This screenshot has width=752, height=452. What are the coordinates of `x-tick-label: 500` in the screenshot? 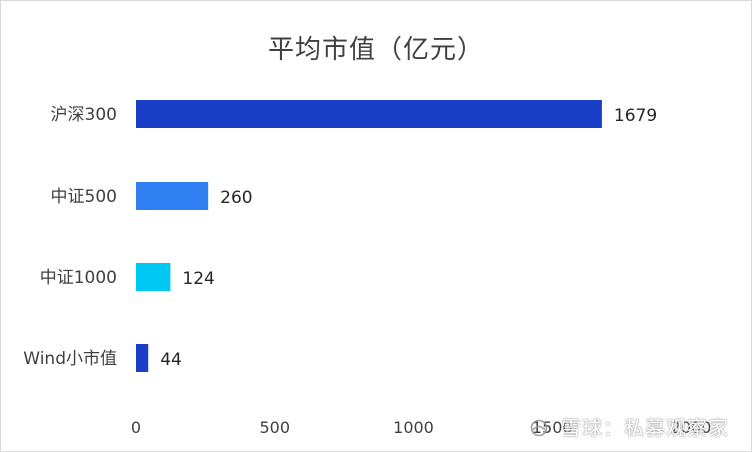 It's located at (274, 427).